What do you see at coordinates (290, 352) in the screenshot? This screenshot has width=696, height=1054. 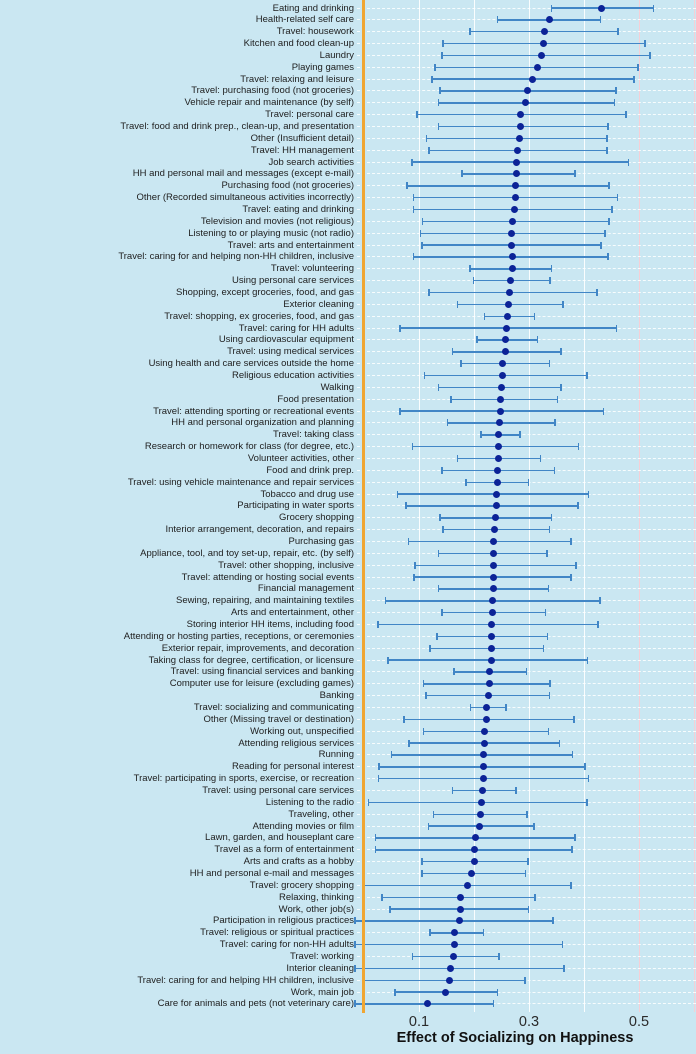 I see `row-label: Travel: using medical services` at bounding box center [290, 352].